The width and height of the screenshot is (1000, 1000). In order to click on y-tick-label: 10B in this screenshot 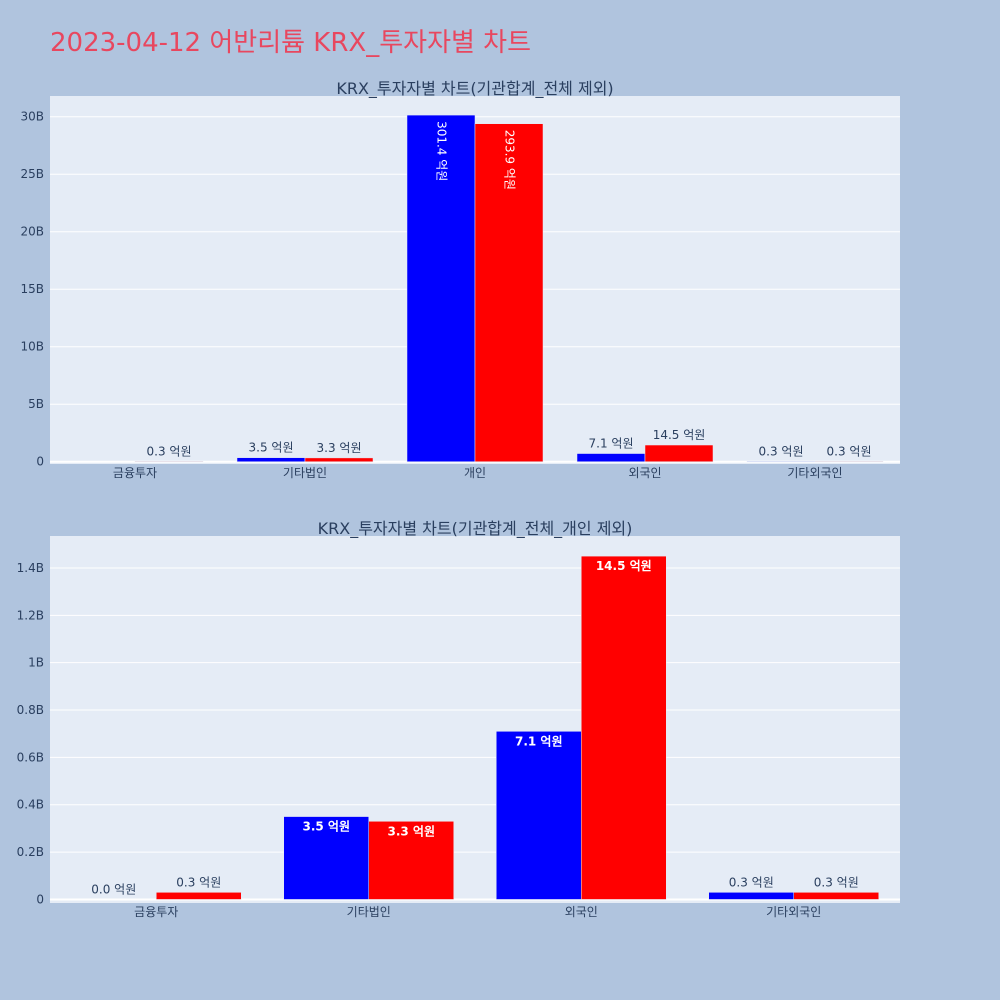, I will do `click(32, 347)`.